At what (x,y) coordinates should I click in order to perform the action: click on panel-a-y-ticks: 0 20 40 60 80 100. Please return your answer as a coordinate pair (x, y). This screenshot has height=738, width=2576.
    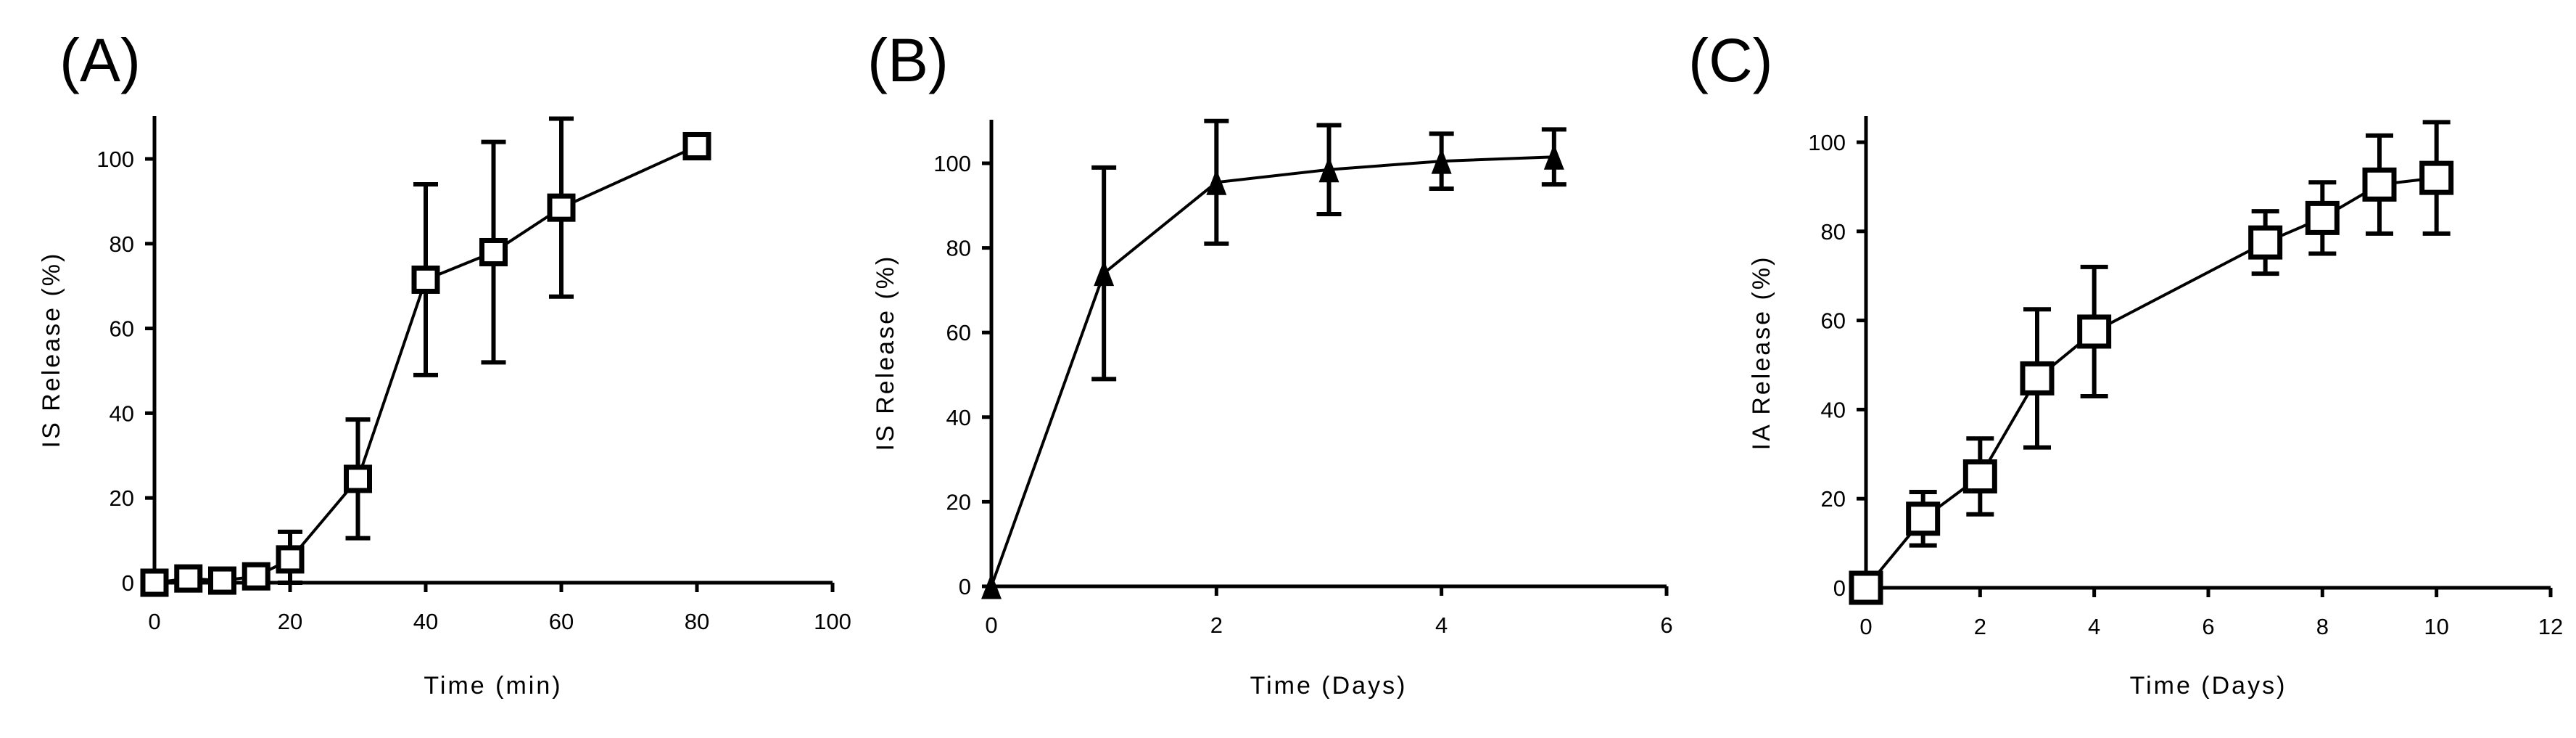
    Looking at the image, I should click on (125, 371).